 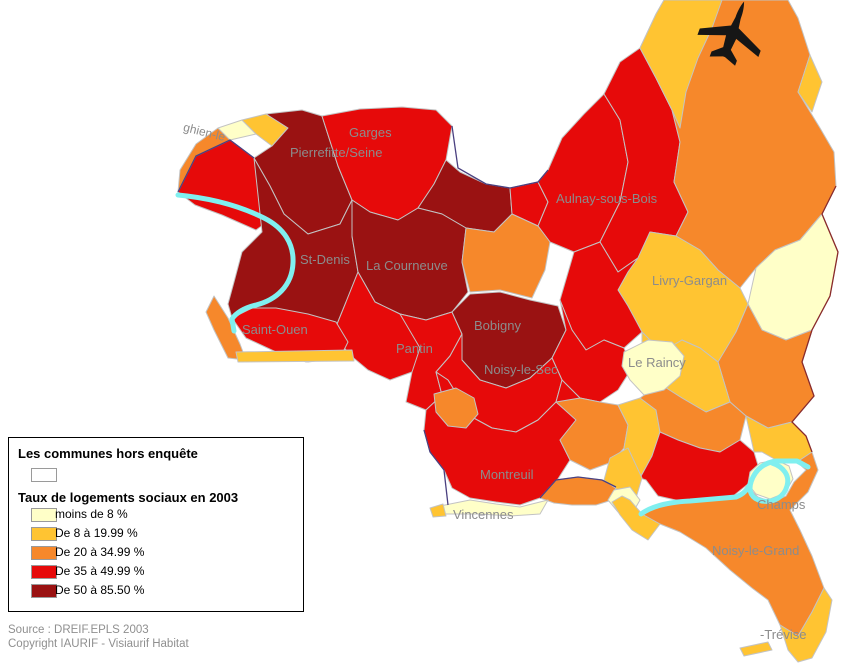 What do you see at coordinates (44, 534) in the screenshot?
I see `legend-swatch-gold` at bounding box center [44, 534].